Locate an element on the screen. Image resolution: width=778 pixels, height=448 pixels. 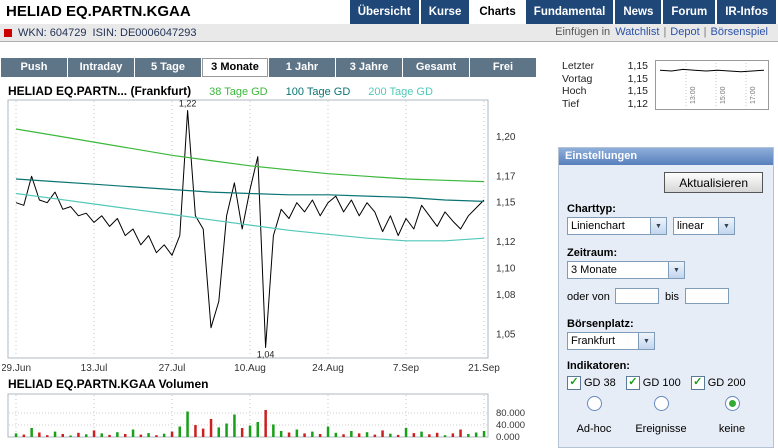
charttype-label: Charttyp: is located at coordinates (591, 209).